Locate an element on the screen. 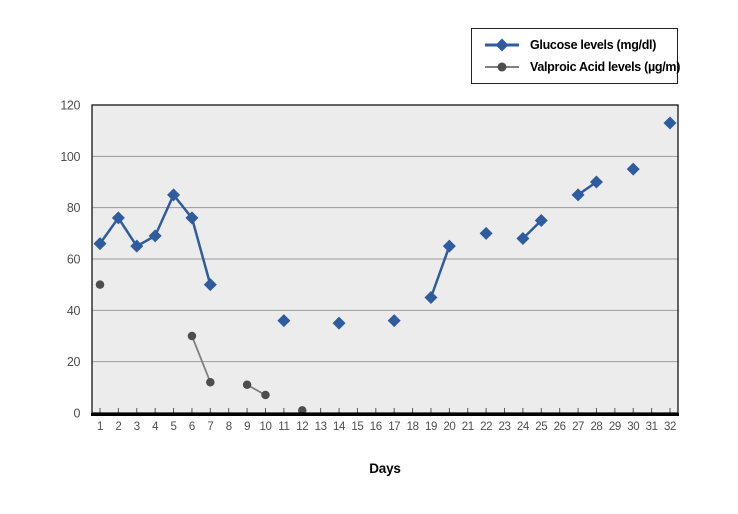 Image resolution: width=738 pixels, height=514 pixels. svg-text: 24 is located at coordinates (523, 427).